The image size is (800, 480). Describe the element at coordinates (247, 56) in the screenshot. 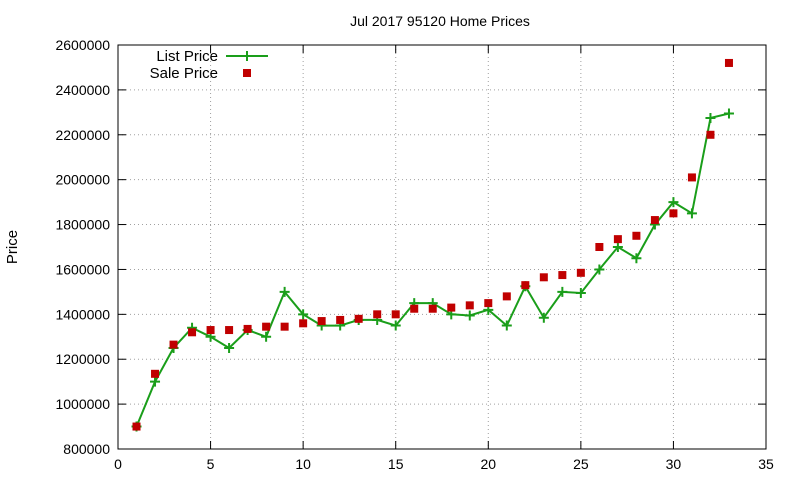

I see `legend-swatch-plus` at that location.